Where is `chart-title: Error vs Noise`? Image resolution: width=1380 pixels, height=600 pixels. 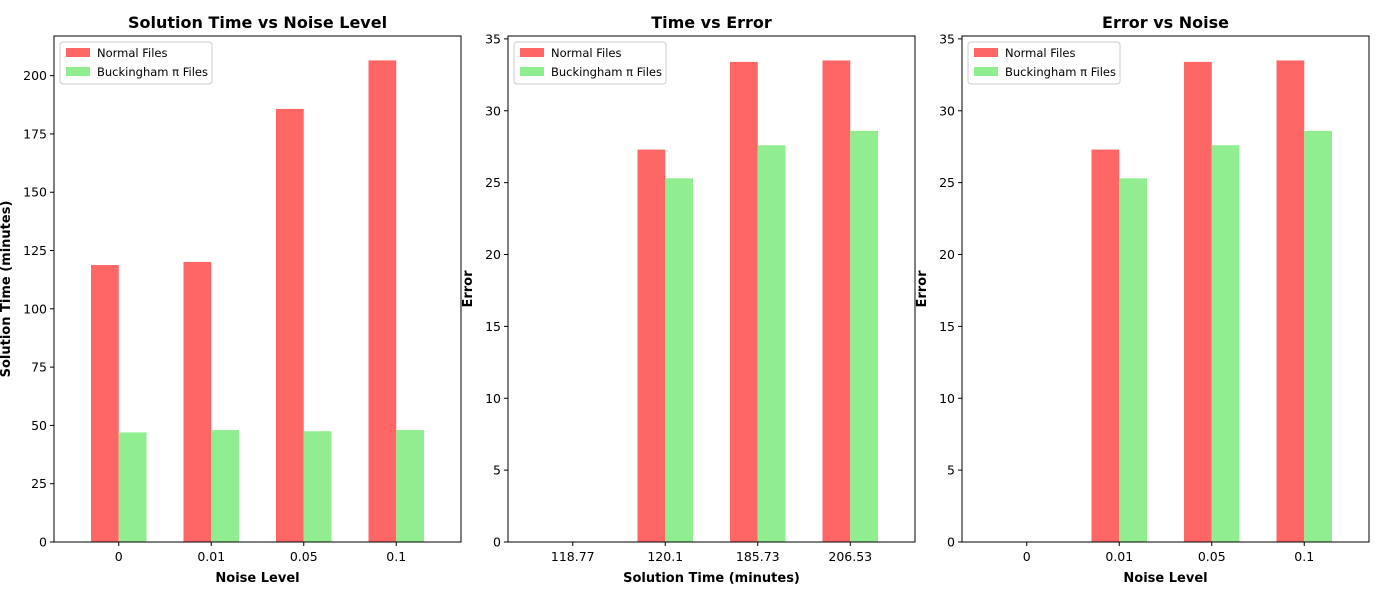 chart-title: Error vs Noise is located at coordinates (1165, 22).